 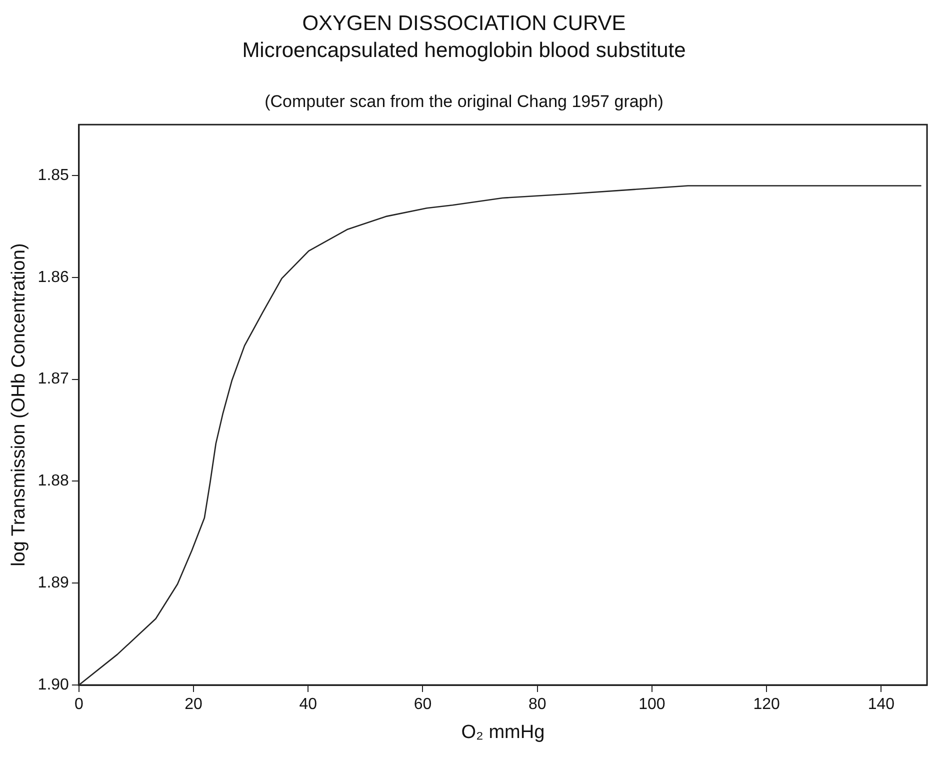 I want to click on x-tick-label: 0, so click(x=79, y=705).